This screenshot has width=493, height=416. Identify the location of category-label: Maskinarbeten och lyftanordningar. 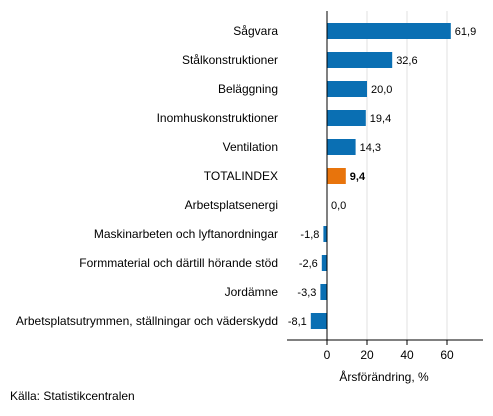
(186, 234).